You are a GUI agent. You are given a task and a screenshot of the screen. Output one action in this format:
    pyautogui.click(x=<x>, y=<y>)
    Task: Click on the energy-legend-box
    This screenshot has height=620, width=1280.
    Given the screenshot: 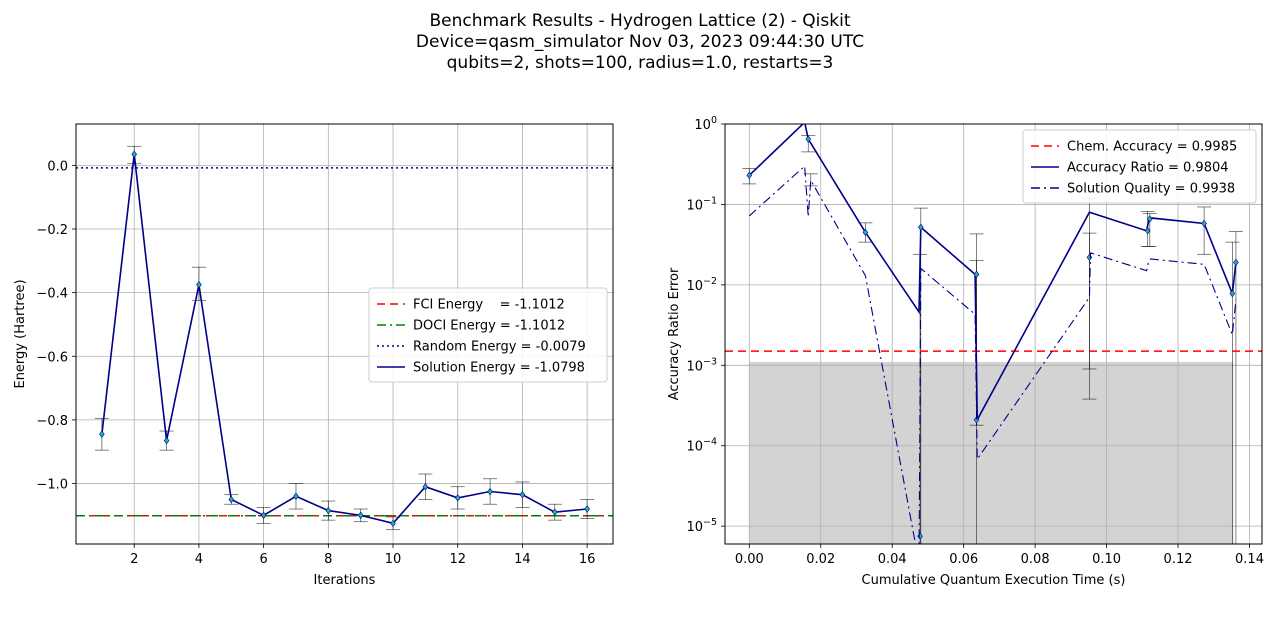 What is the action you would take?
    pyautogui.click(x=488, y=335)
    